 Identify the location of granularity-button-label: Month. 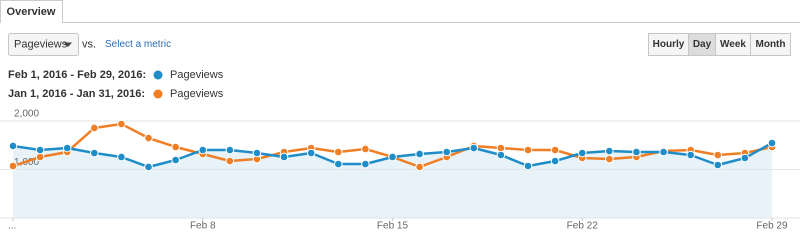
(771, 44).